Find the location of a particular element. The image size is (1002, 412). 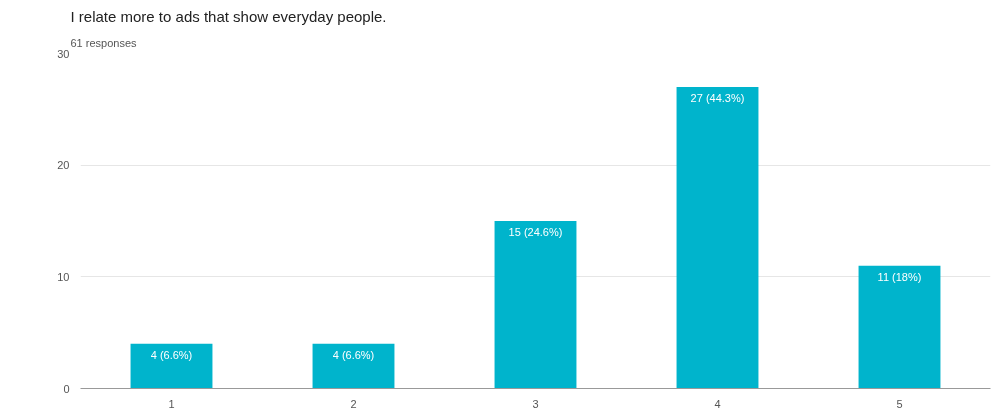

y-tick-label: 20 is located at coordinates (63, 165).